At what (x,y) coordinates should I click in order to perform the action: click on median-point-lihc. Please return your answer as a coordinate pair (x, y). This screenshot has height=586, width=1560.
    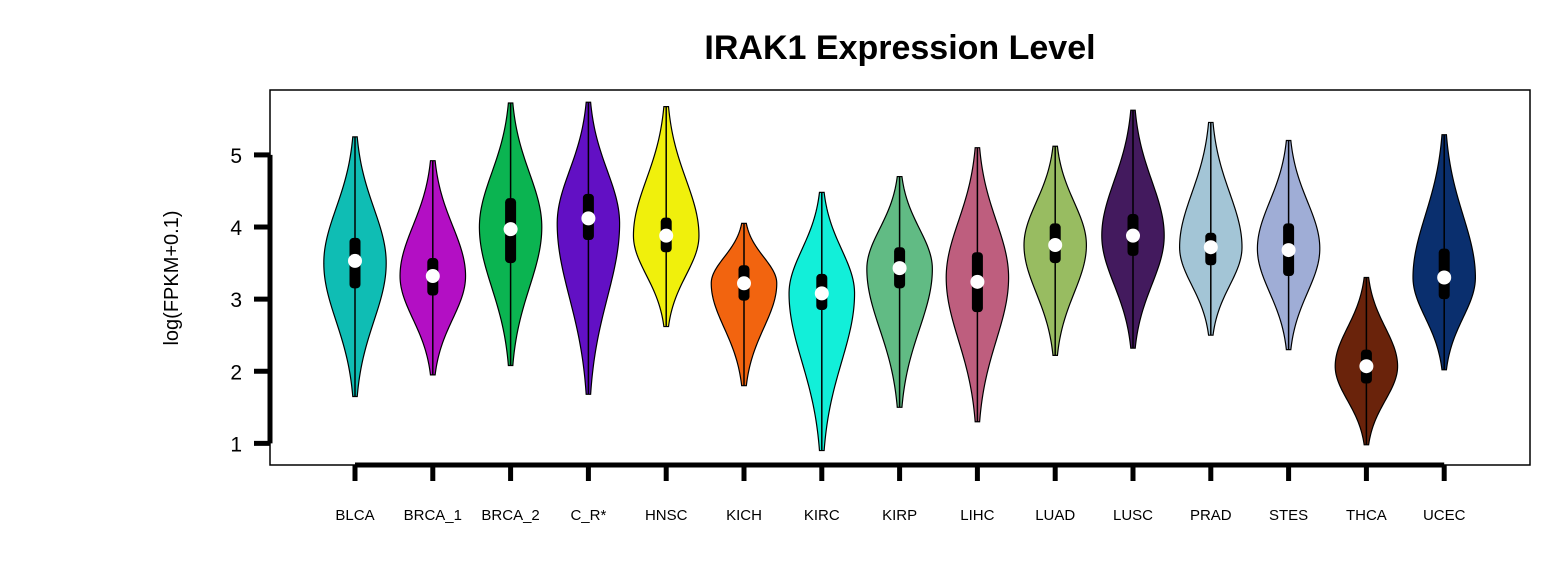
    Looking at the image, I should click on (977, 281).